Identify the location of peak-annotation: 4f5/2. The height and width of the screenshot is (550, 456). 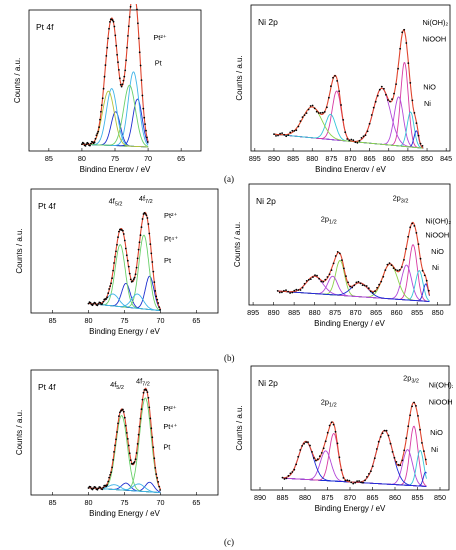
(117, 385).